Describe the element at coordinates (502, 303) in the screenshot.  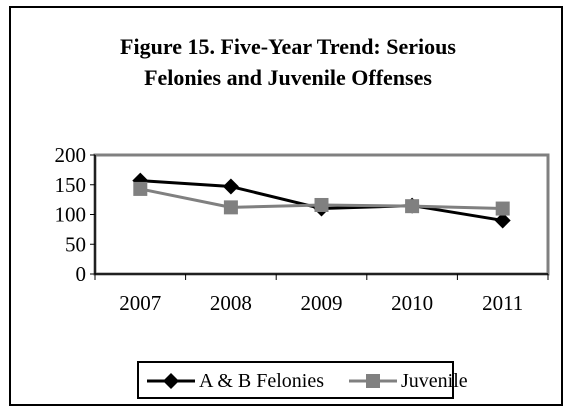
I see `x-tick-label: 2011` at that location.